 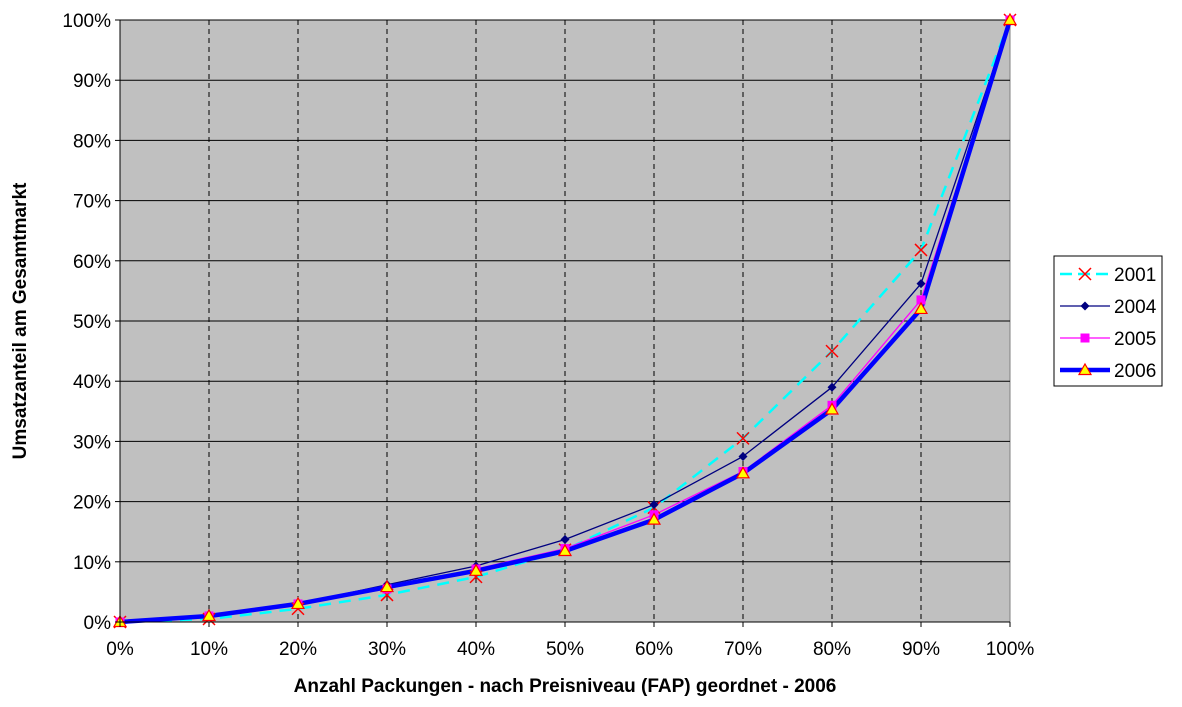 What do you see at coordinates (1135, 275) in the screenshot?
I see `legend-label-2001: 2001` at bounding box center [1135, 275].